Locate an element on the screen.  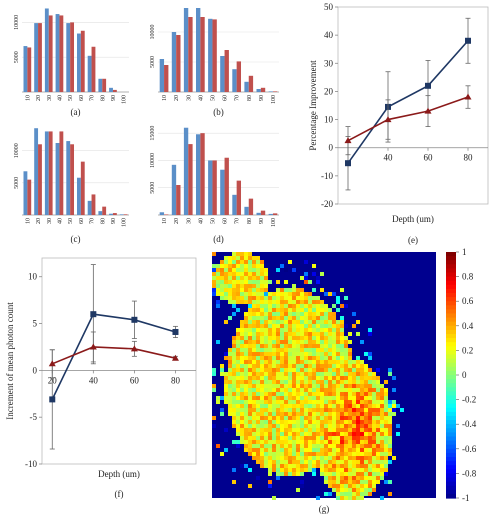
bar-30-s1 is located at coordinates (46, 50).